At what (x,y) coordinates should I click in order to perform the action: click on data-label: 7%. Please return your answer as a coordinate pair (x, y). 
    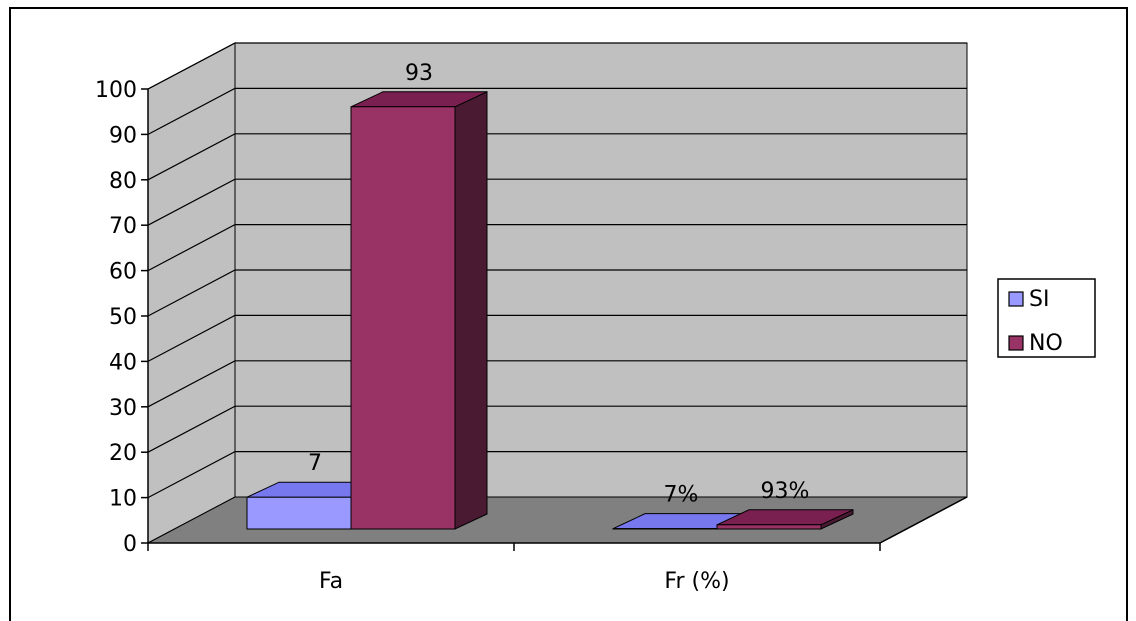
    Looking at the image, I should click on (681, 495).